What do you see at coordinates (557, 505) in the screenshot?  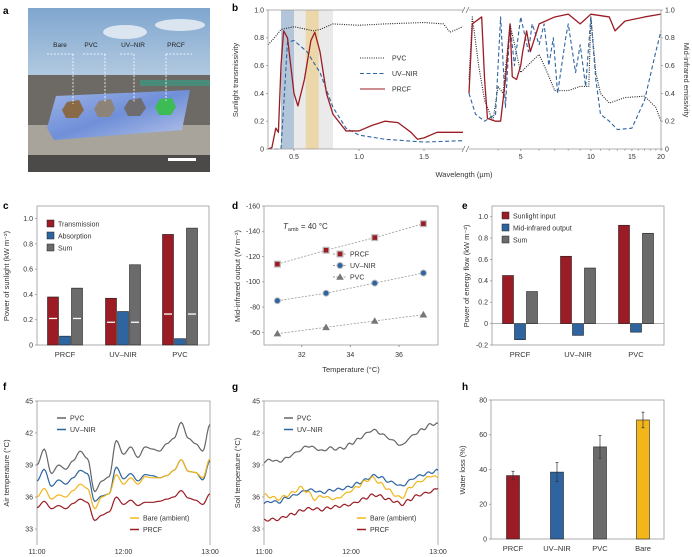 I see `bar-UV–NIR` at bounding box center [557, 505].